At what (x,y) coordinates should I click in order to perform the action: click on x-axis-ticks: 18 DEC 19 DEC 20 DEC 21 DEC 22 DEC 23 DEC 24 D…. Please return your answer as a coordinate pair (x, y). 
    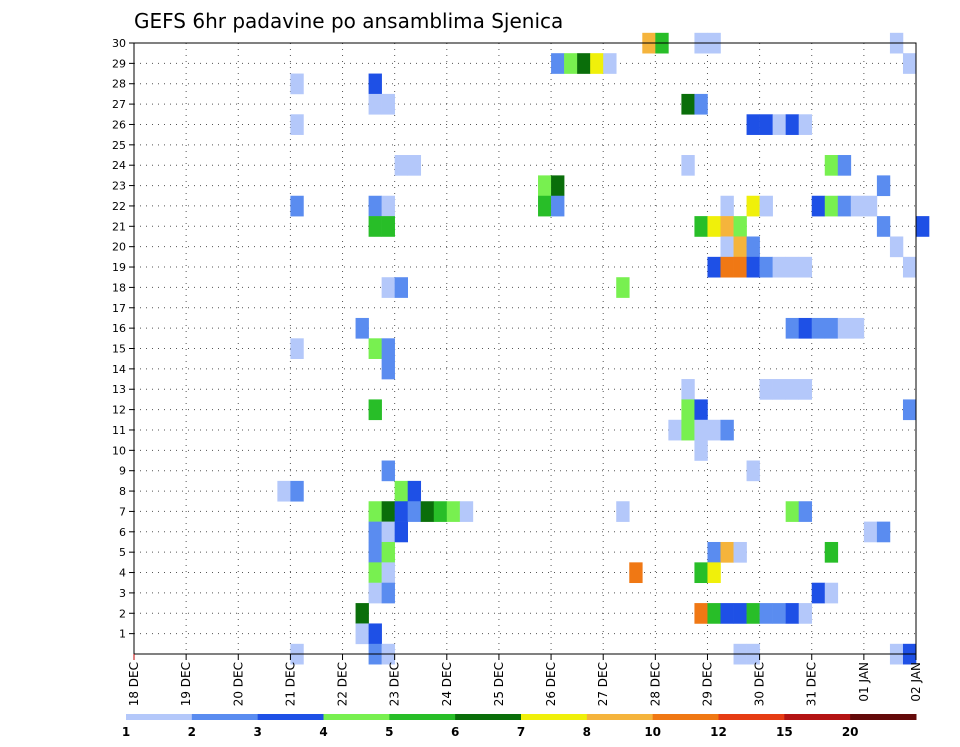
    Looking at the image, I should click on (525, 680).